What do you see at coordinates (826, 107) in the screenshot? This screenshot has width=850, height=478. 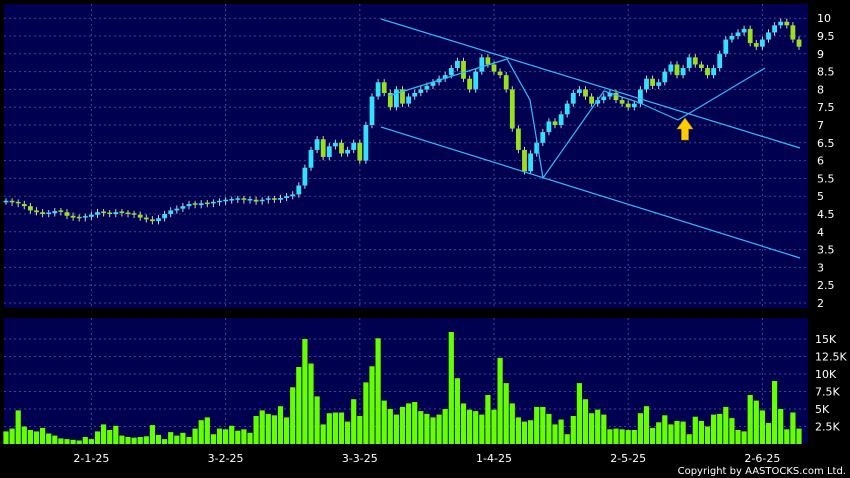 I see `price-tick-label: 7.5` at bounding box center [826, 107].